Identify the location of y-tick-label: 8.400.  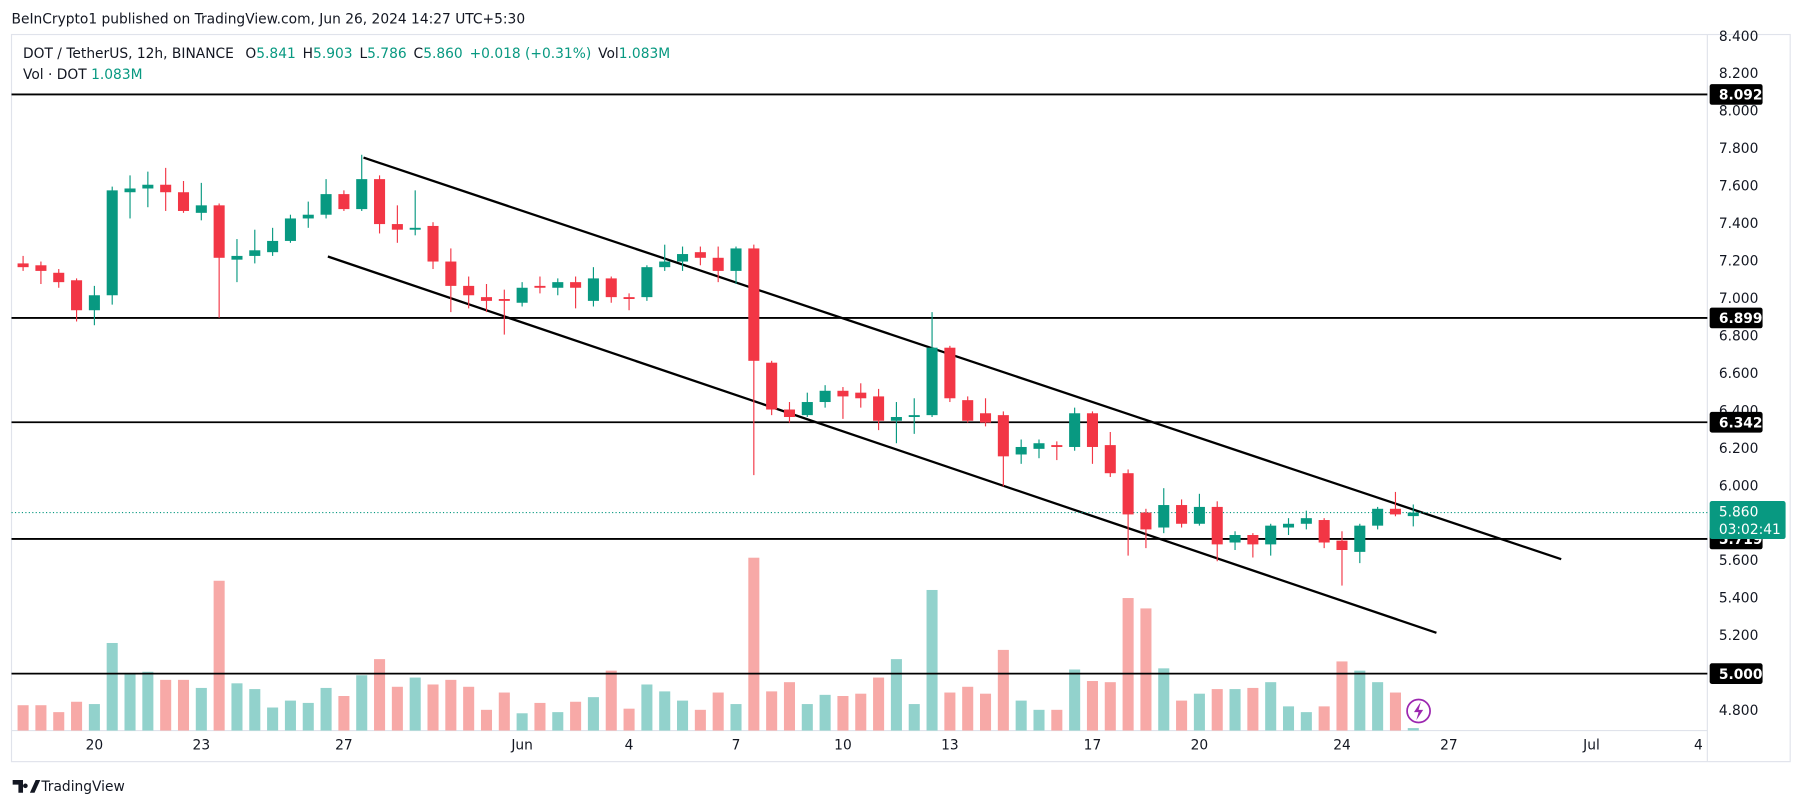
(1739, 37).